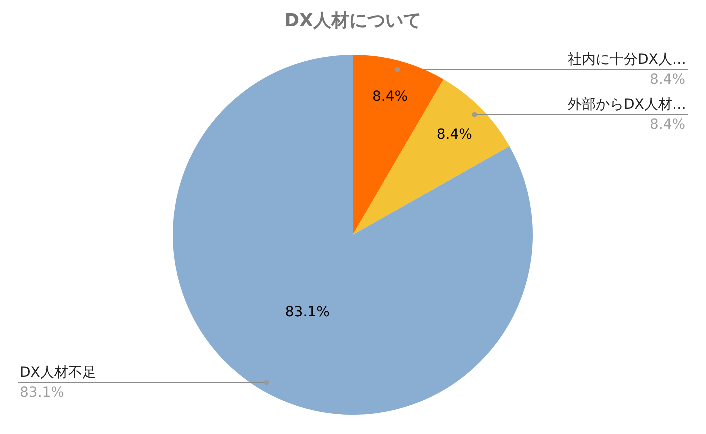 This screenshot has height=434, width=706. I want to click on pie-slice, so click(431, 157).